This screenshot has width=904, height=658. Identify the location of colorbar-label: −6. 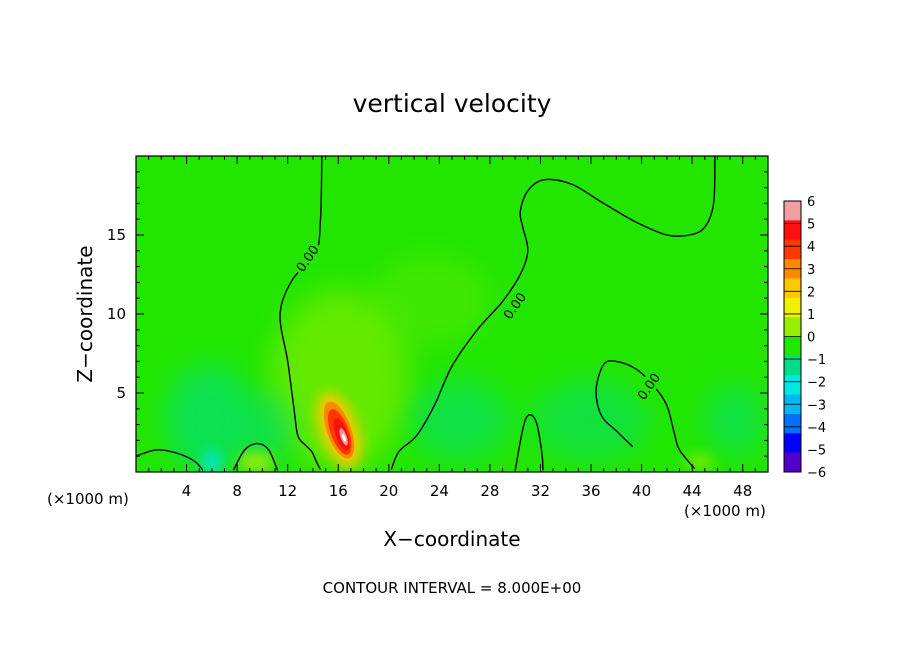
(816, 473).